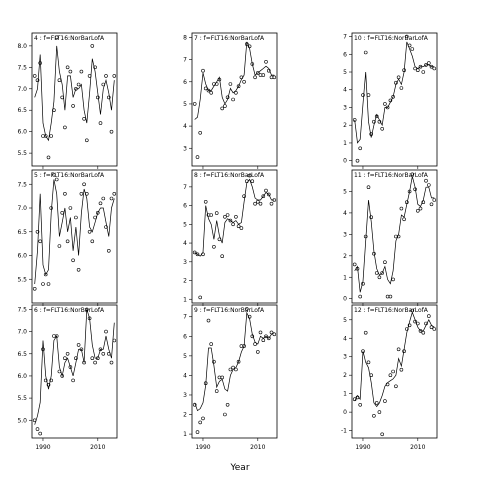 The image size is (480, 480). I want to click on y-tick-label: 6.0, so click(22, 256).